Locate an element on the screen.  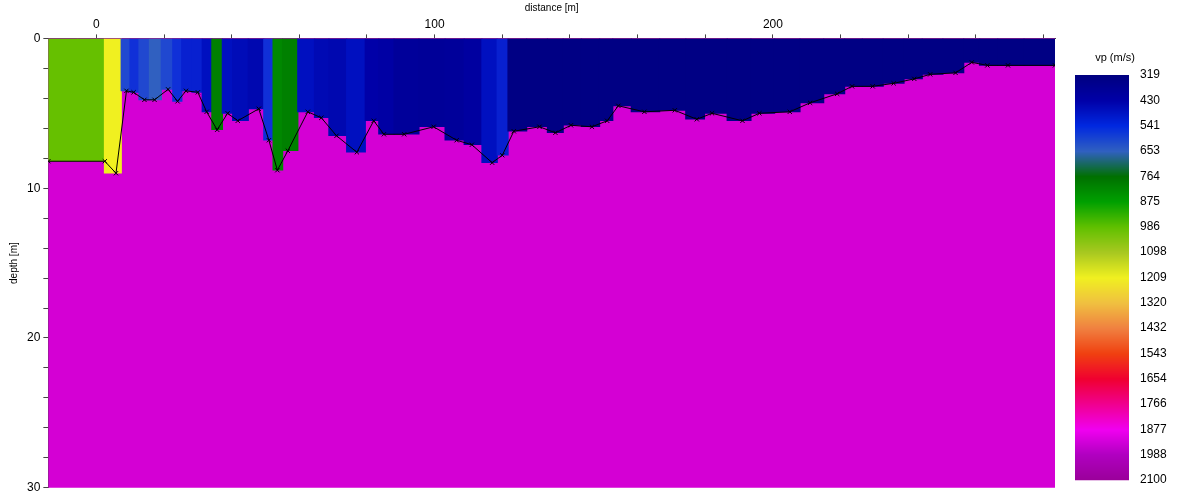
y-tick-label: 30 is located at coordinates (33, 487).